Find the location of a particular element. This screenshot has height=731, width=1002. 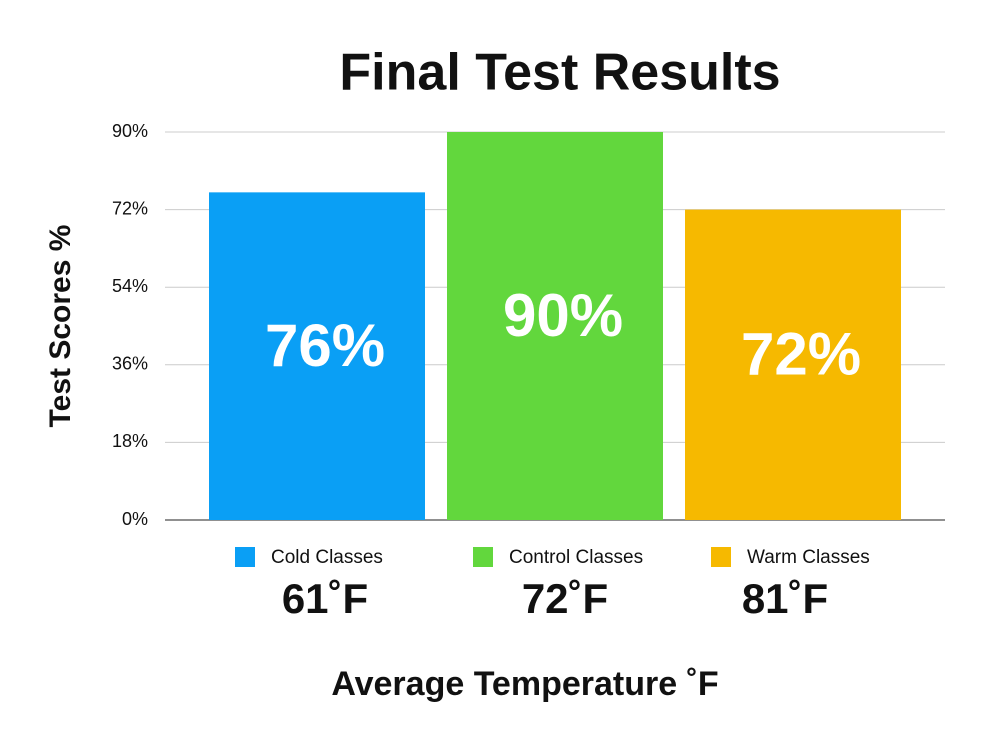

y-tick-label: 90% is located at coordinates (130, 131).